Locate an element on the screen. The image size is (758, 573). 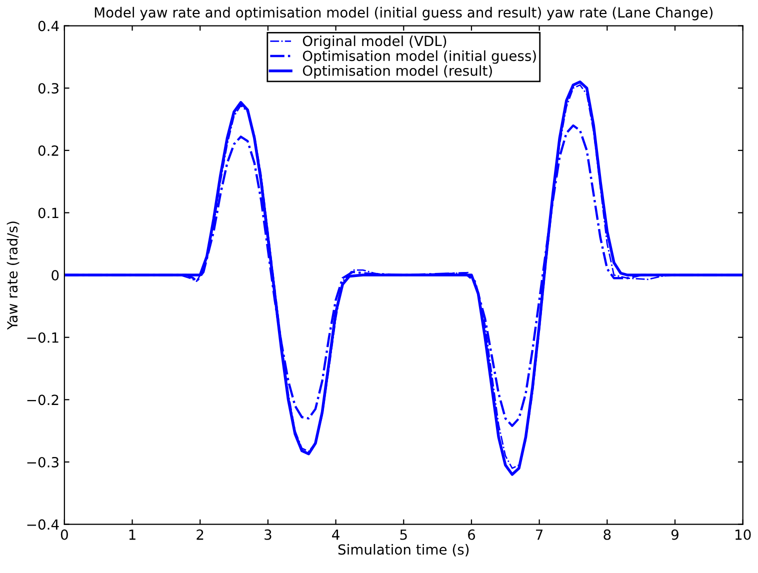
x-tick-label: 4 is located at coordinates (336, 535).